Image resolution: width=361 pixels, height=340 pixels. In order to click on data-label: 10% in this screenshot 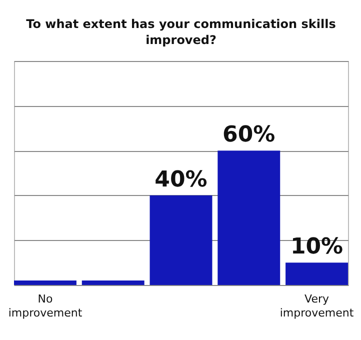, I will do `click(317, 247)`.